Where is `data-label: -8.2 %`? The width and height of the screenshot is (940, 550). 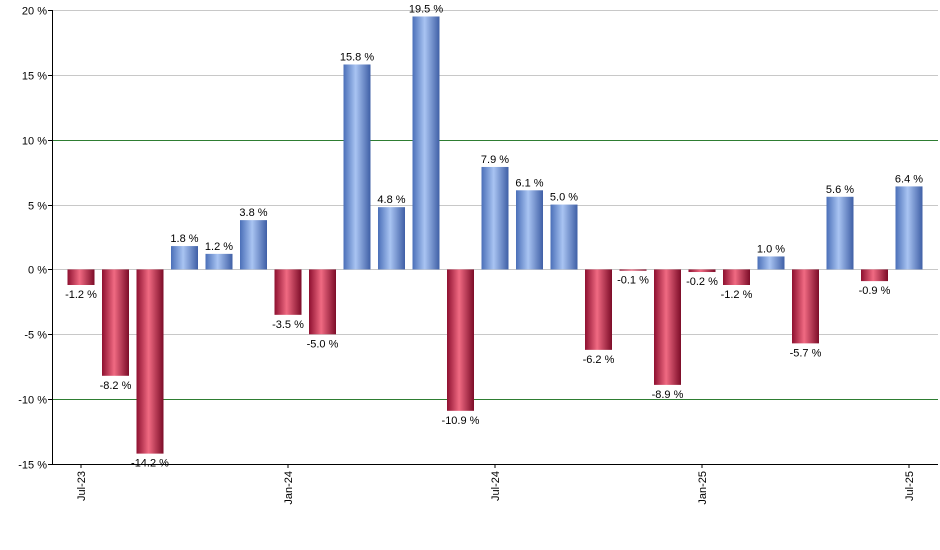 data-label: -8.2 % is located at coordinates (116, 386).